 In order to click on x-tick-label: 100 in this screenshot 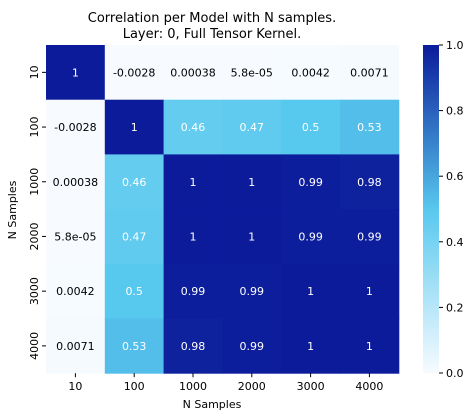, I will do `click(134, 386)`.